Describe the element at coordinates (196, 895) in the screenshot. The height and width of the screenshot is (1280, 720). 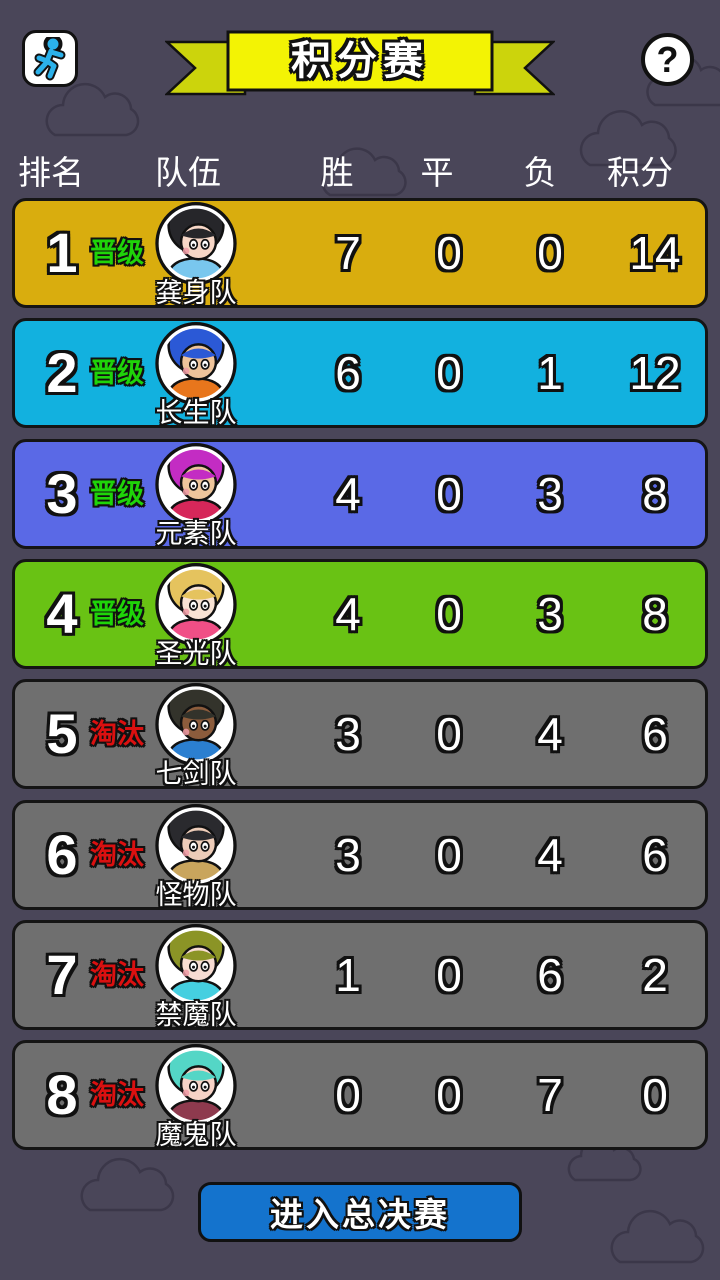
I see `team-name: 怪物队` at that location.